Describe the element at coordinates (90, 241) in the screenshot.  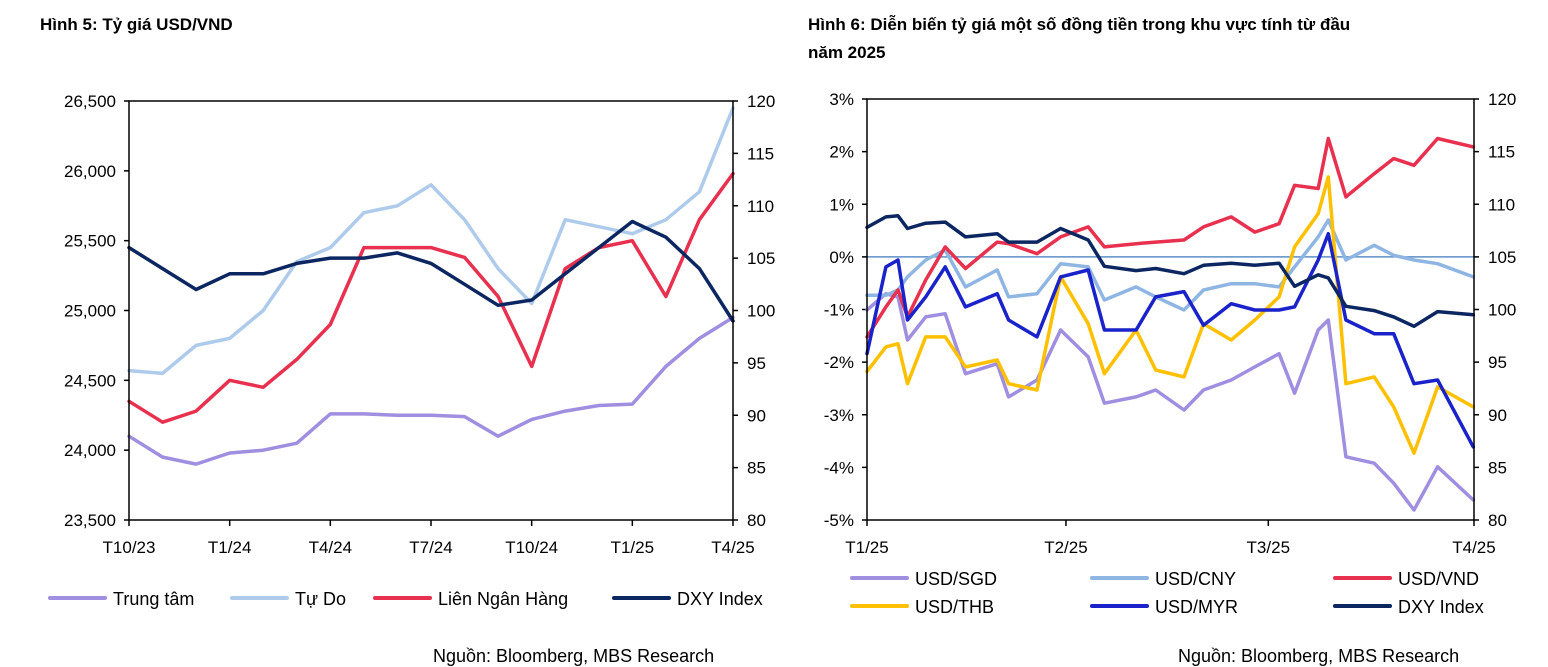
I see `left-tick-label: 25,500` at that location.